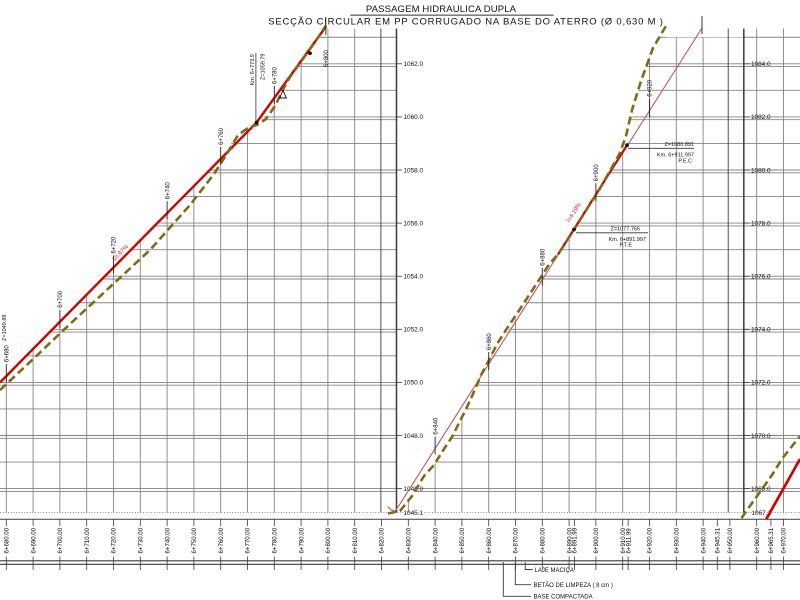 This screenshot has height=600, width=800. What do you see at coordinates (7, 540) in the screenshot?
I see `svg-text: 6+680.00` at bounding box center [7, 540].